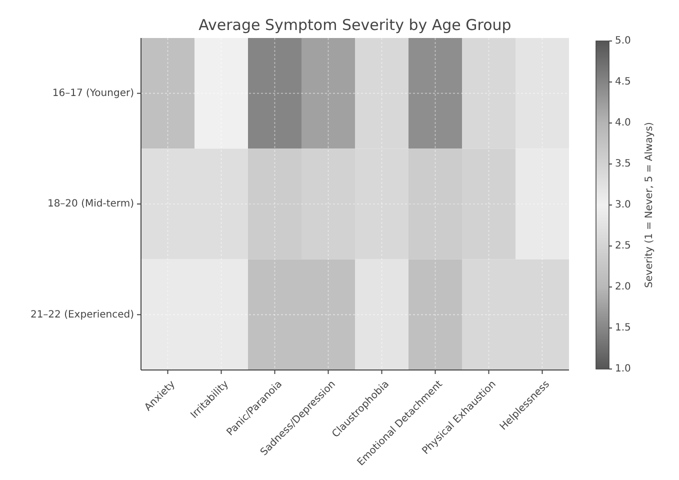 The width and height of the screenshot is (679, 480). What do you see at coordinates (355, 25) in the screenshot?
I see `chart-title: Average Symptom Severity by Age Group` at bounding box center [355, 25].